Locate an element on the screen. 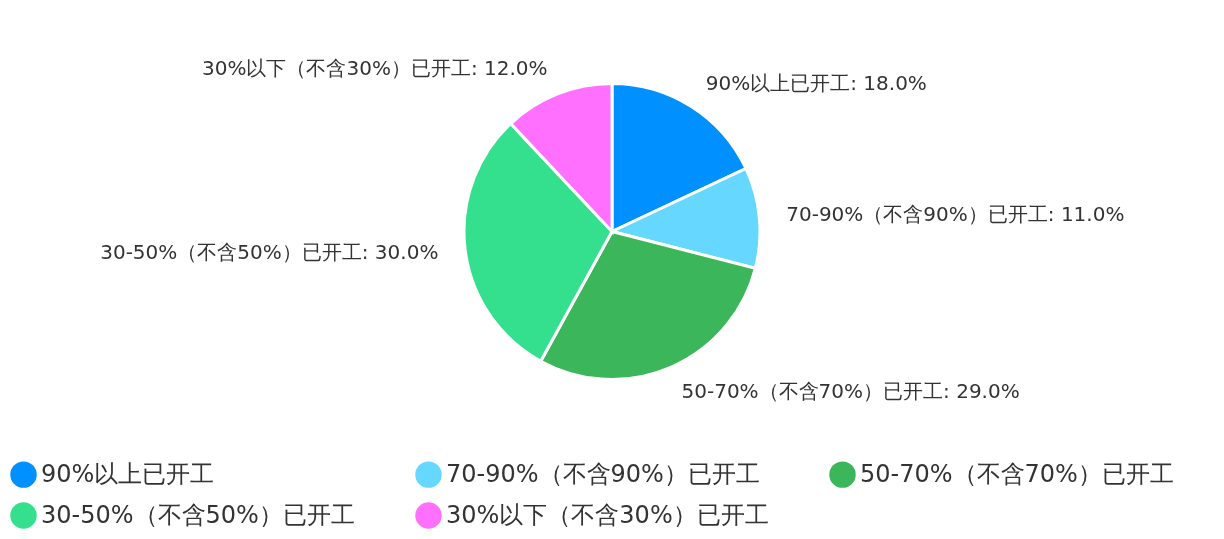 This screenshot has width=1224, height=539. legend-label: 90%以上已开工 is located at coordinates (128, 473).